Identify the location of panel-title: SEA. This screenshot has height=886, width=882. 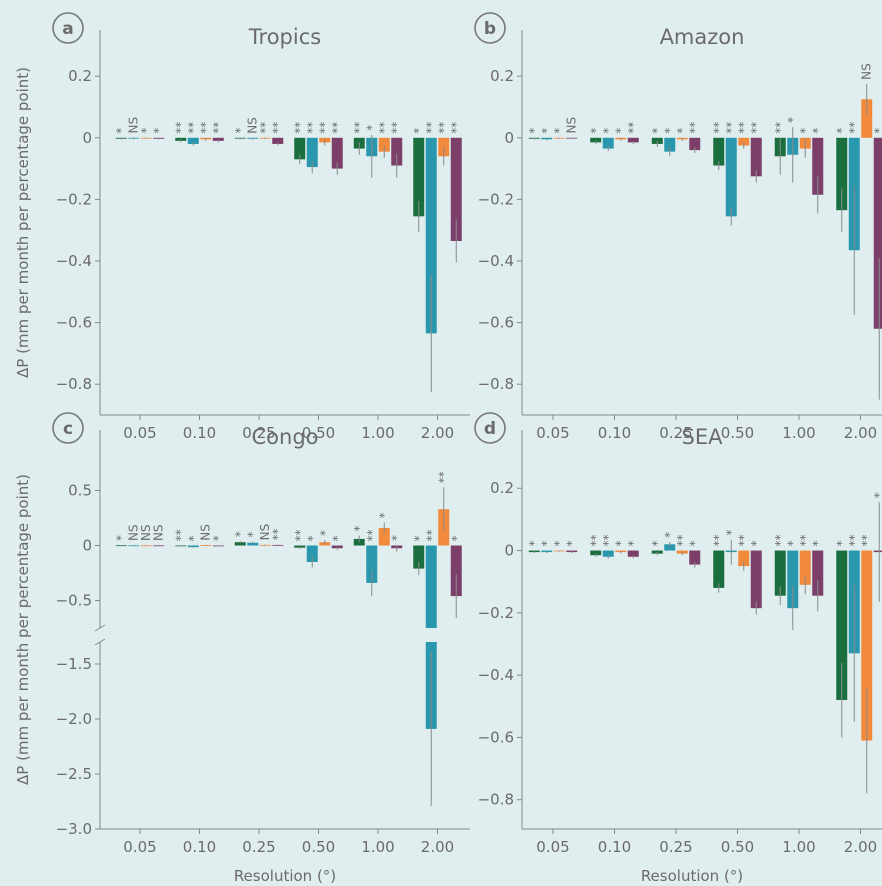
(703, 437).